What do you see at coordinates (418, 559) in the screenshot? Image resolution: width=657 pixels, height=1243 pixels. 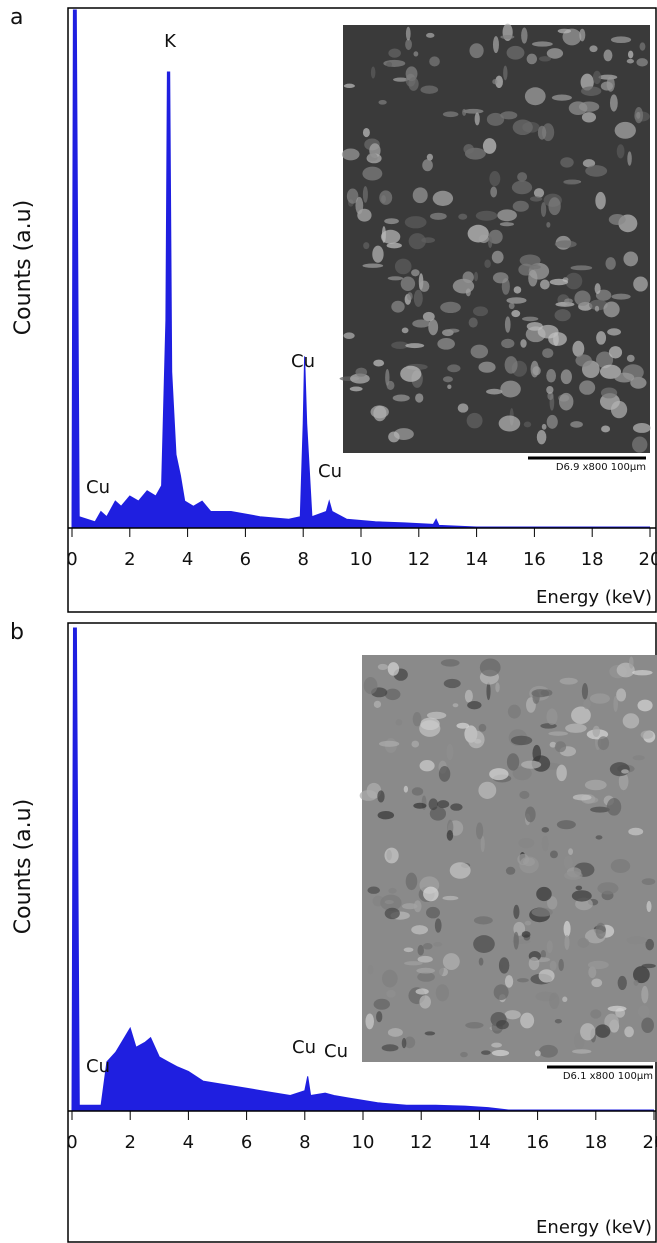 I see `x-tick-label: 12` at bounding box center [418, 559].